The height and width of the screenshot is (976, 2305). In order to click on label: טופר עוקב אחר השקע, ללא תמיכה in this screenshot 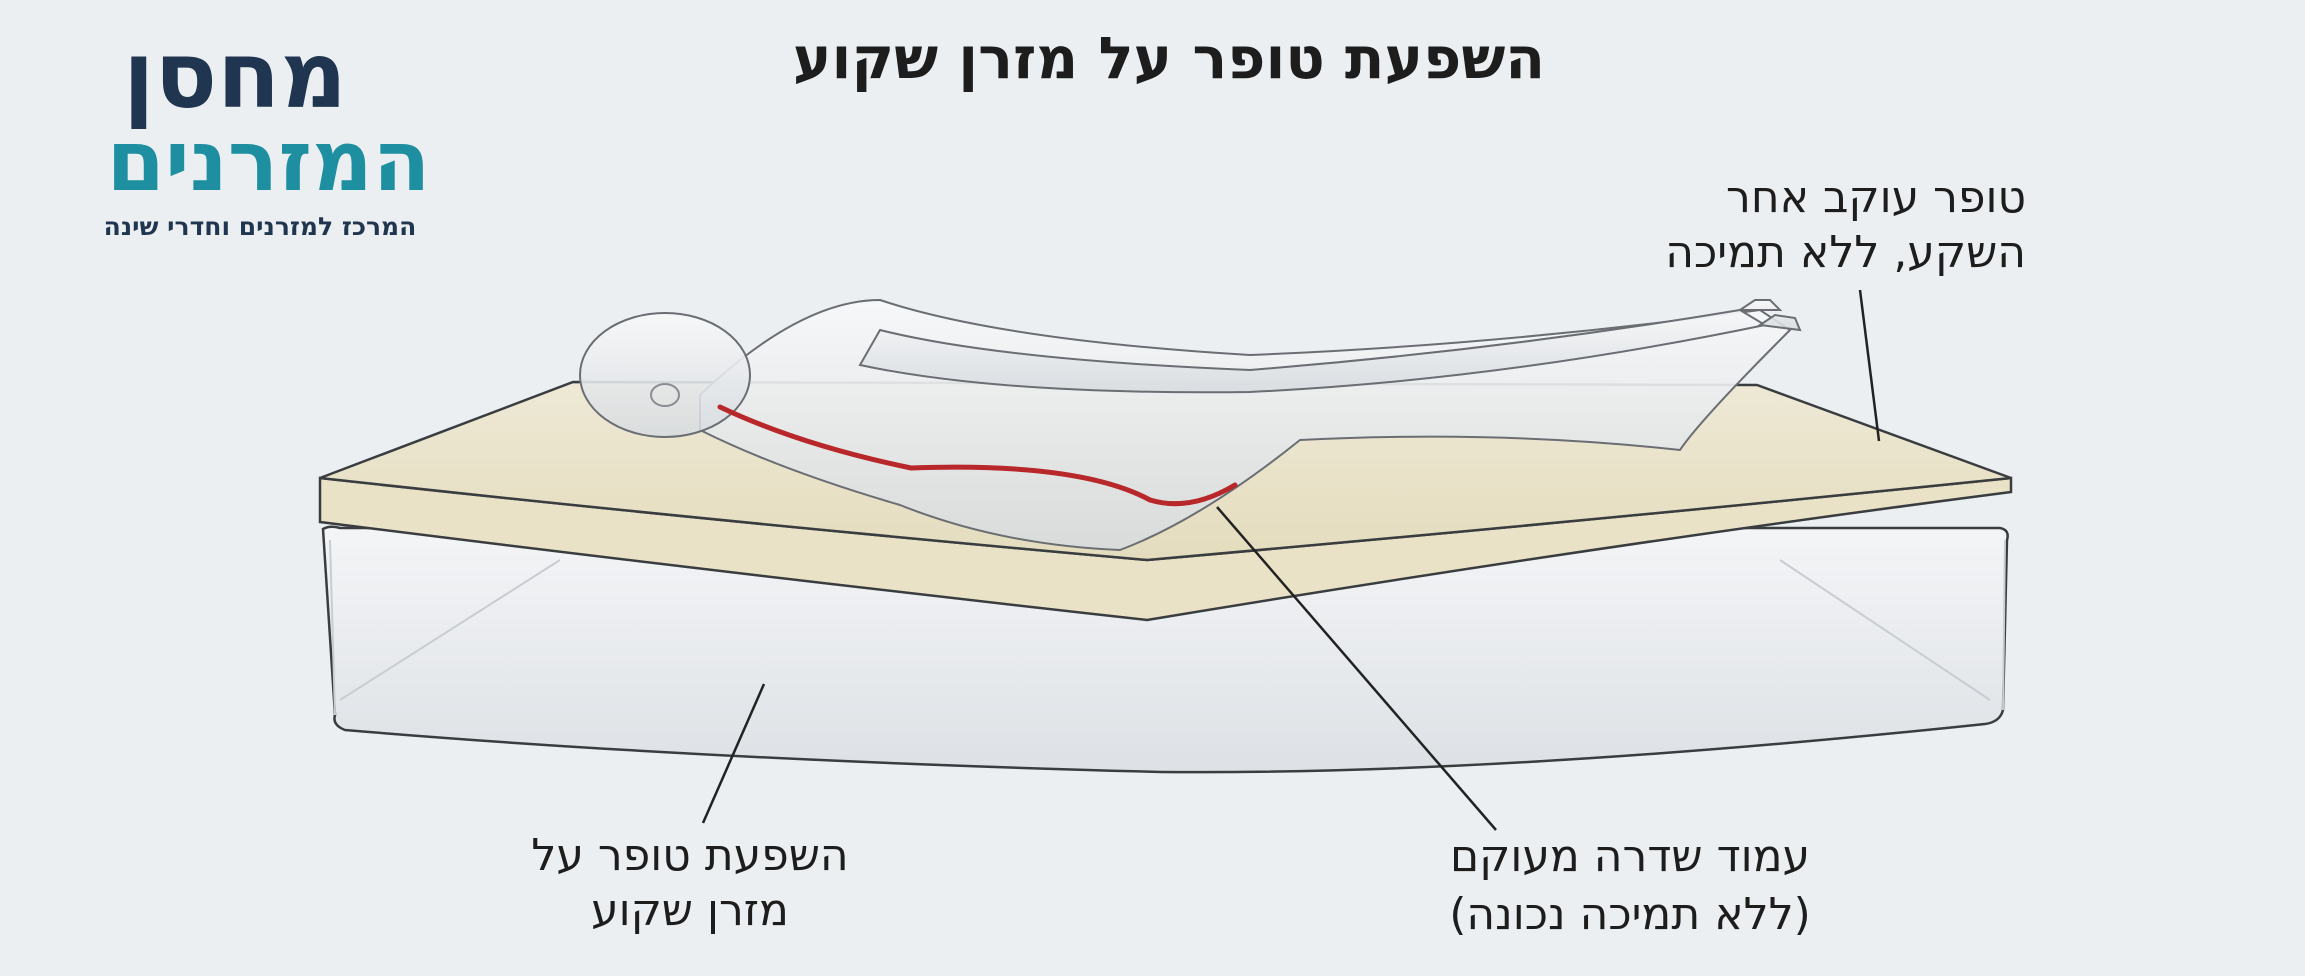, I will do `click(1793, 225)`.